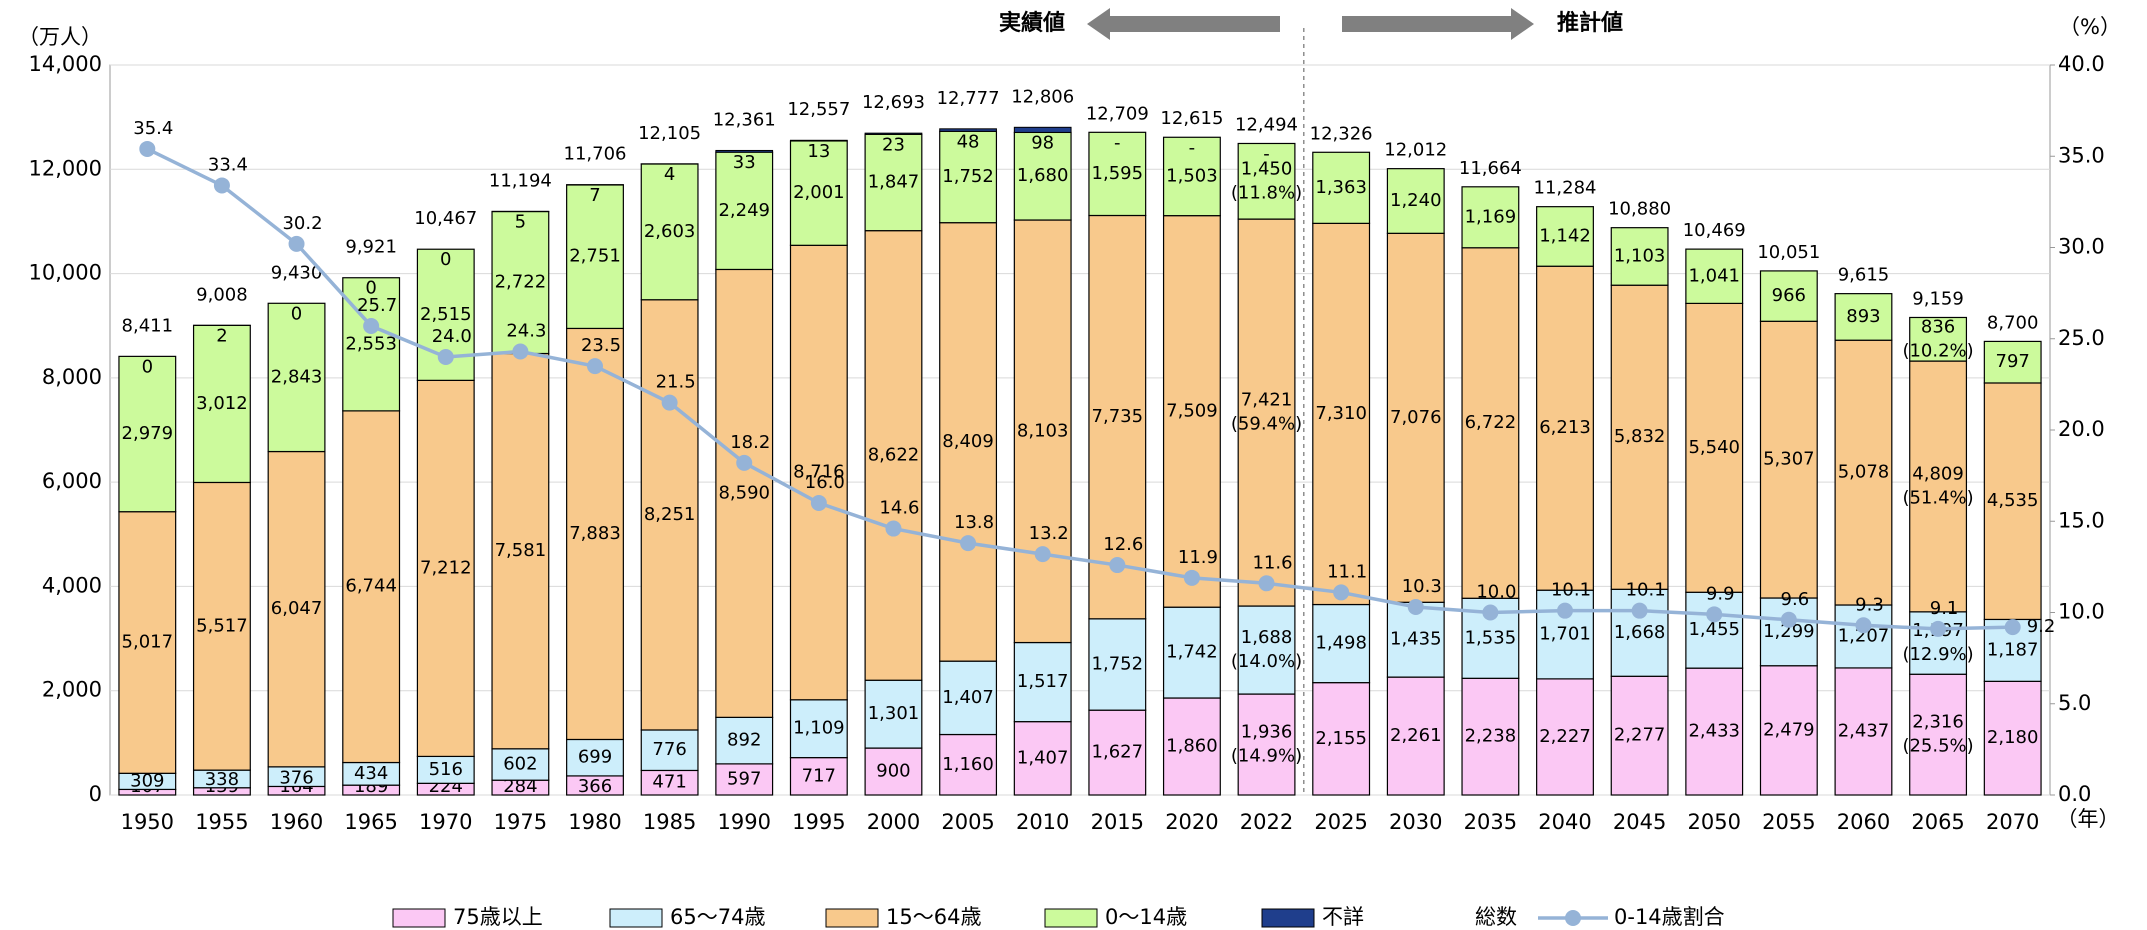 The height and width of the screenshot is (930, 2147). I want to click on segment-label: 4,535, so click(2013, 500).